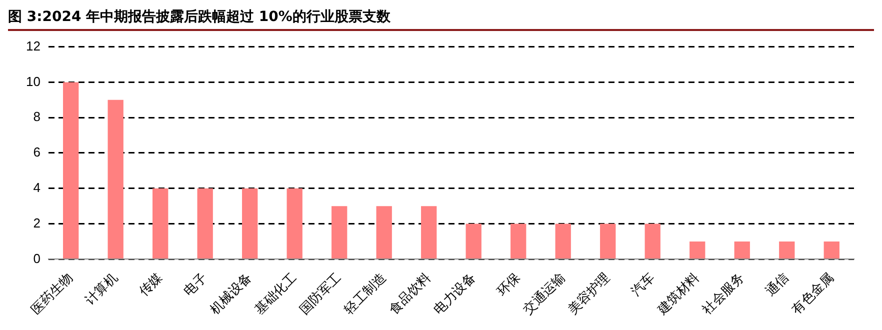 This screenshot has height=330, width=882. What do you see at coordinates (33, 46) in the screenshot?
I see `y-tick-label: 12` at bounding box center [33, 46].